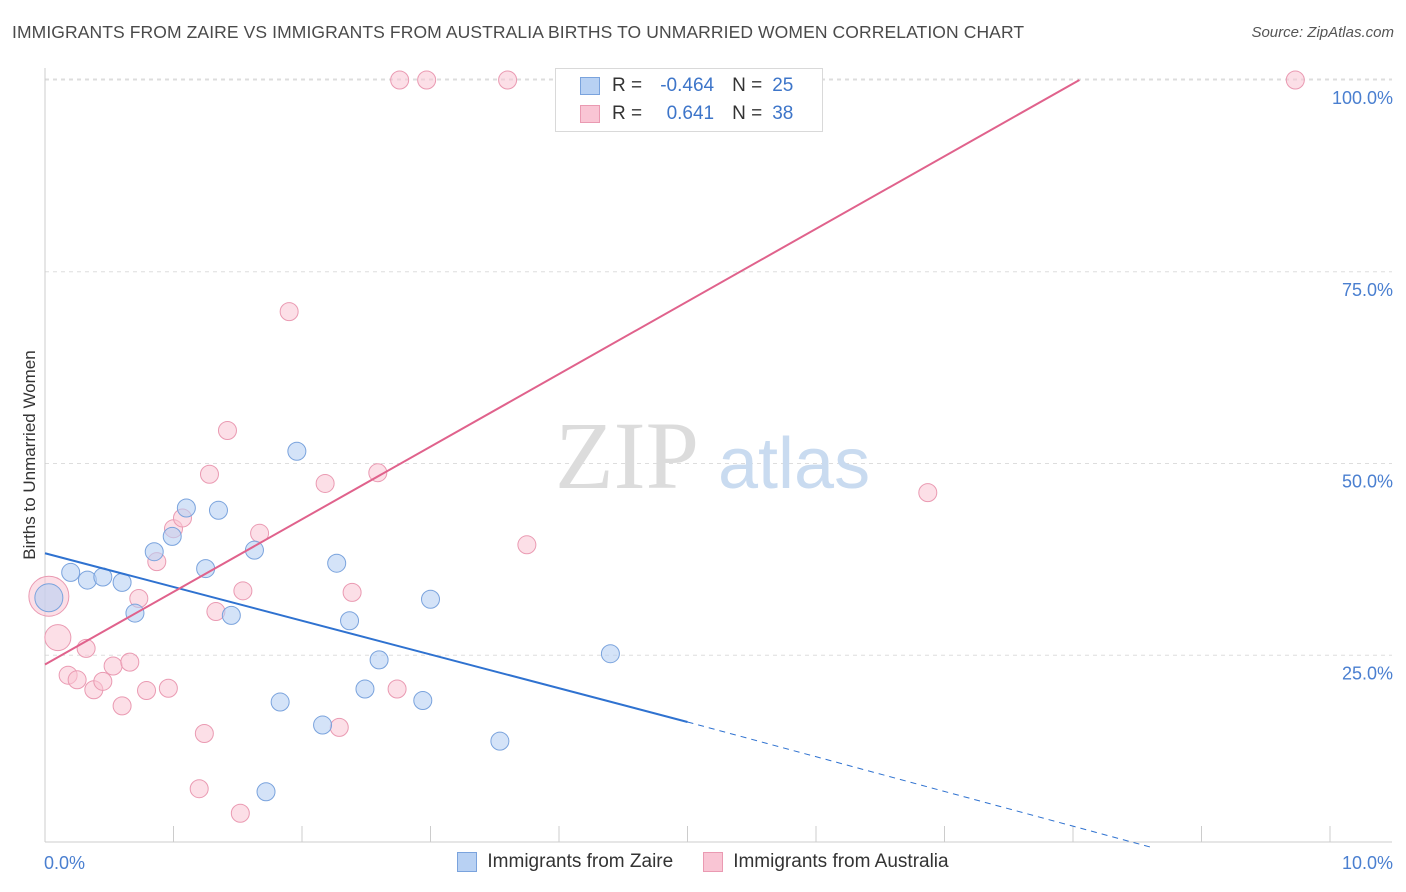 The image size is (1406, 892). Describe the element at coordinates (783, 113) in the screenshot. I see `n-value: 38` at that location.